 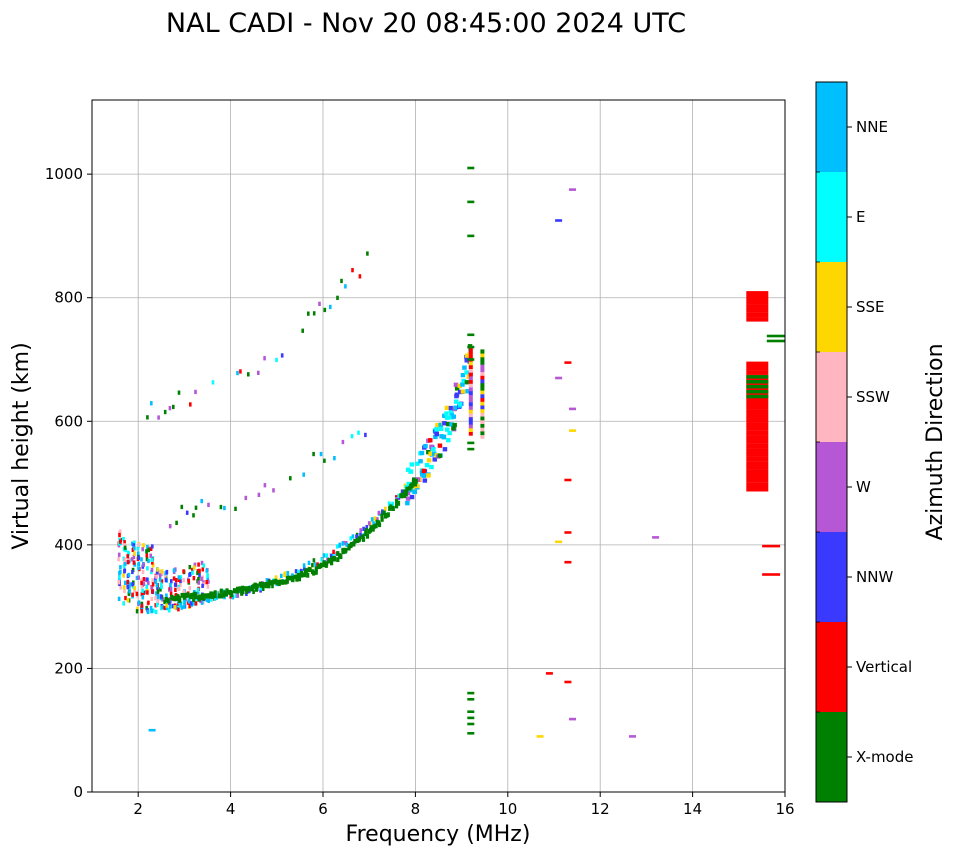 What do you see at coordinates (884, 667) in the screenshot?
I see `colorbar-label: Vertical` at bounding box center [884, 667].